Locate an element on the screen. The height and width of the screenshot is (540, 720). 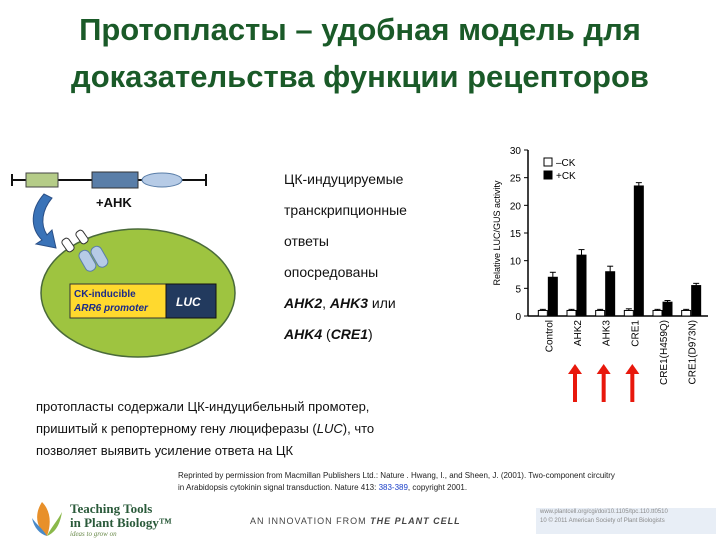
y-tick-label: 5 is located at coordinates (518, 289).